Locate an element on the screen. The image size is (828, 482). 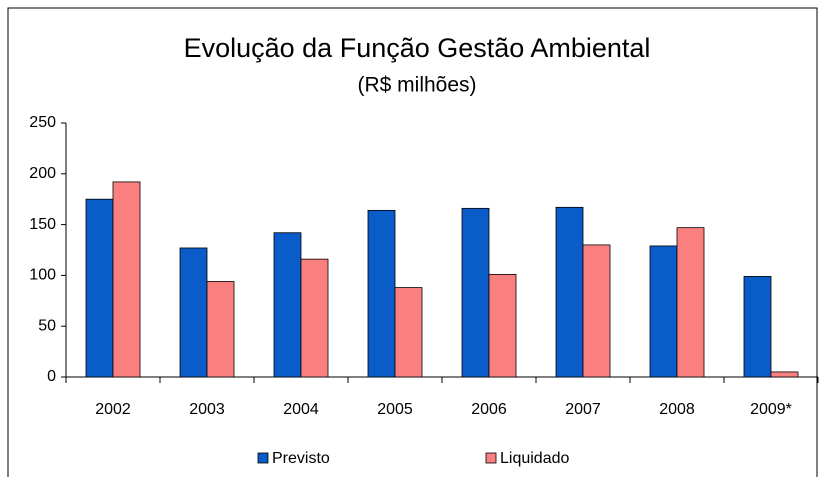
chart-subtitle: (R$ milhões) is located at coordinates (416, 85).